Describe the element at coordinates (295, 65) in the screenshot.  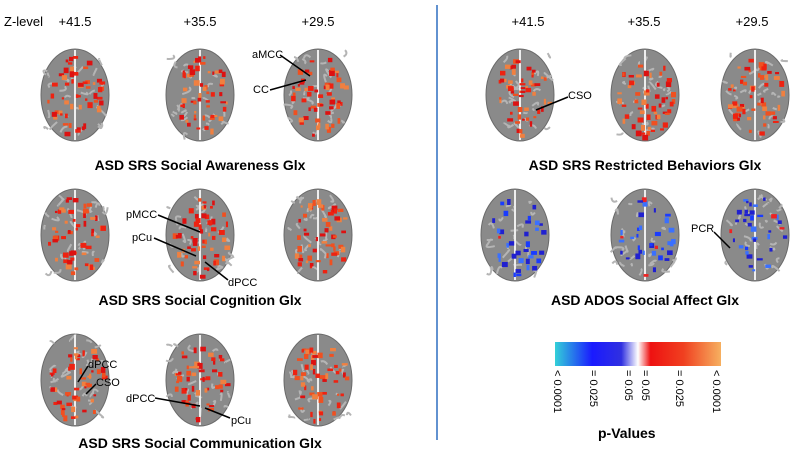
I see `pointer` at that location.